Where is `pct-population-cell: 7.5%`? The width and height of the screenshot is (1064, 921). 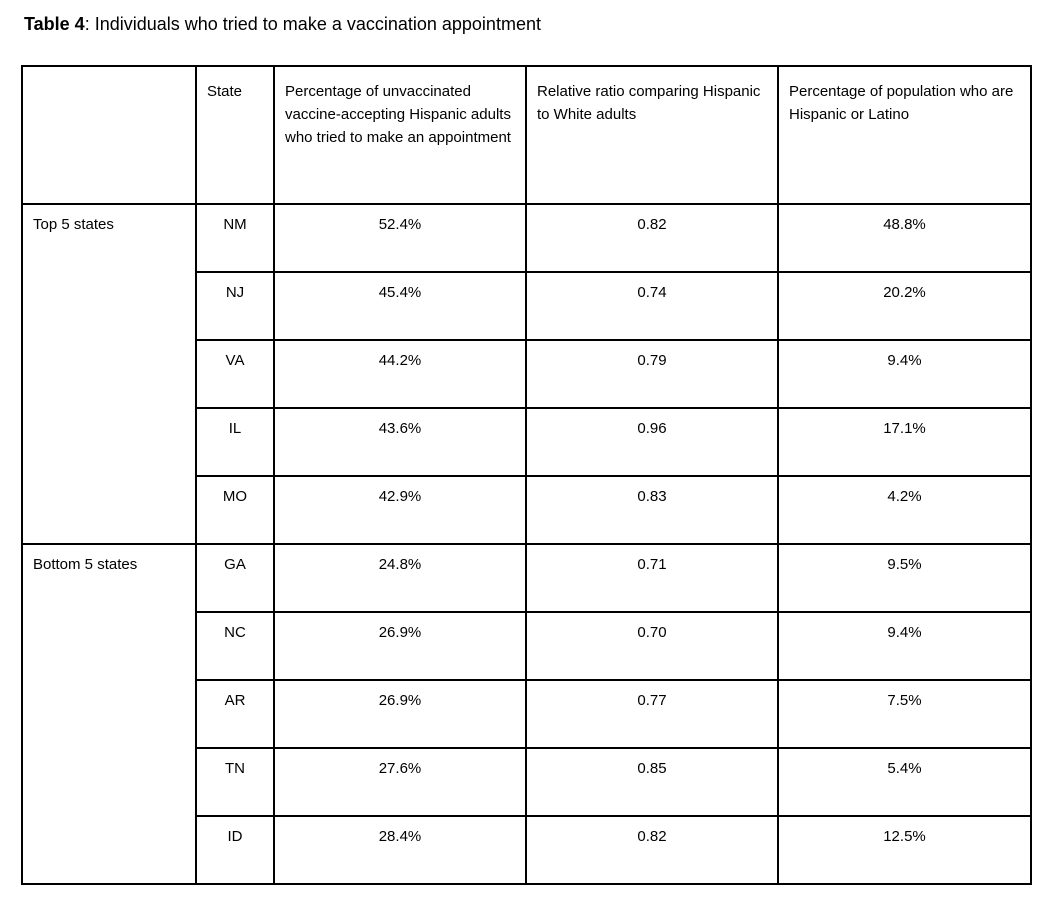
pct-population-cell: 7.5% is located at coordinates (904, 714).